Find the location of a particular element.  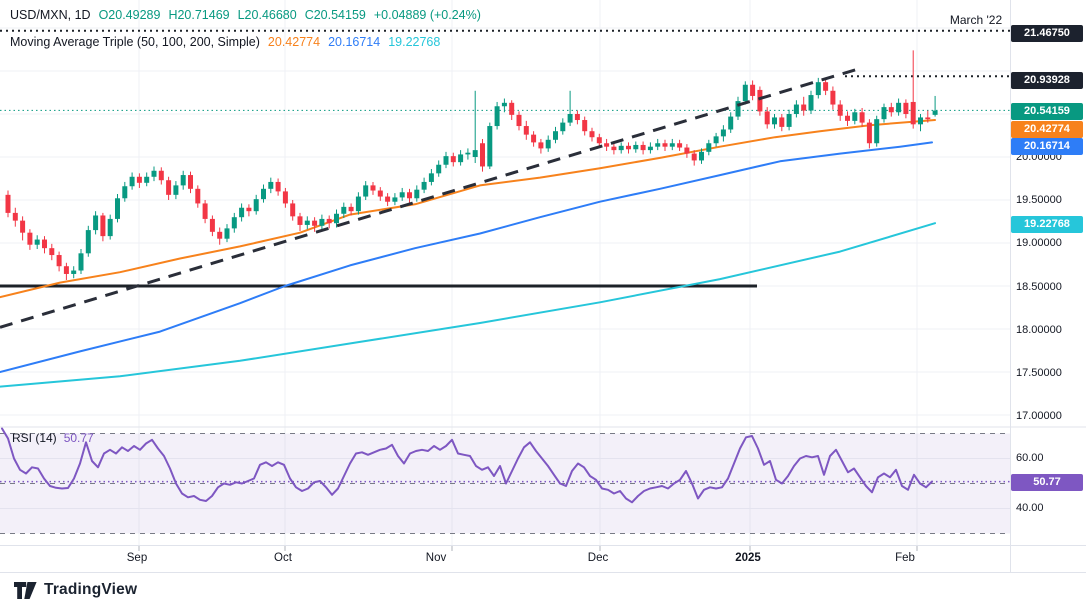

ohlc-low: L20.46680 is located at coordinates (267, 15).